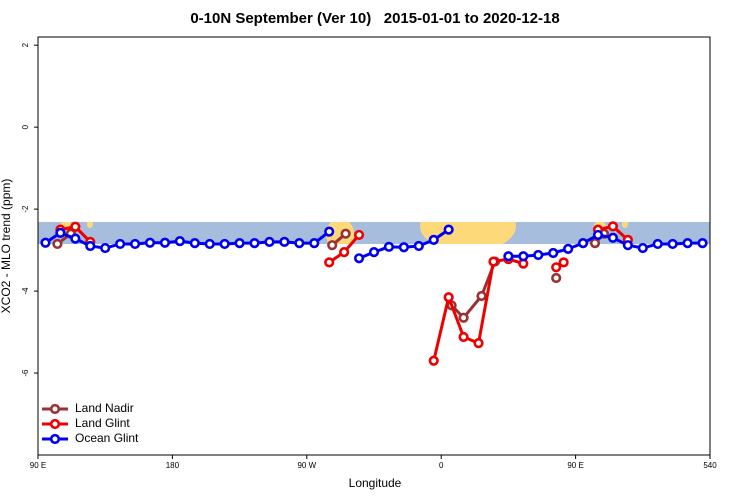 This screenshot has height=500, width=750. I want to click on series, so click(374, 244).